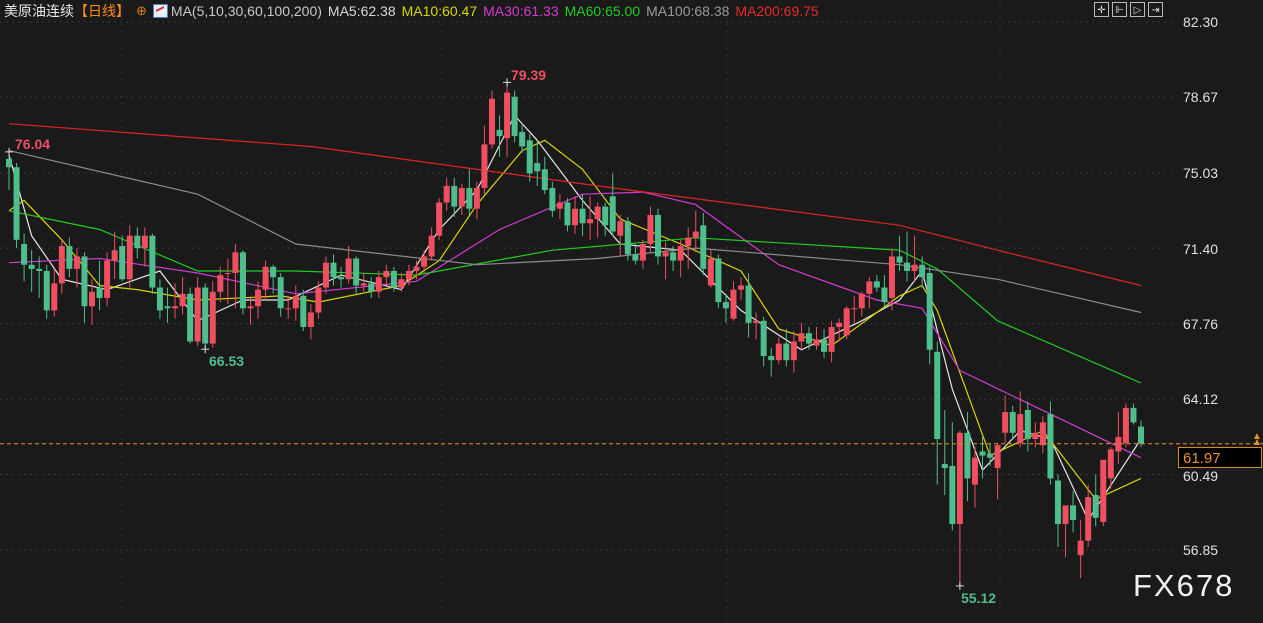 This screenshot has width=1263, height=623. I want to click on low-annotation: 55.12, so click(979, 598).